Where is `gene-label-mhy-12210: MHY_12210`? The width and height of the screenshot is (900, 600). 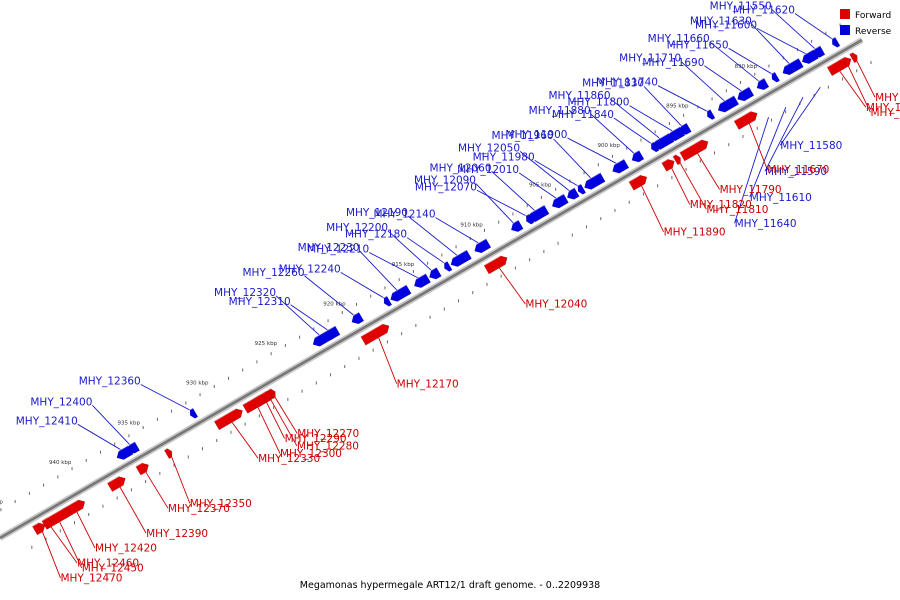
gene-label-mhy-12210: MHY_12210 is located at coordinates (338, 250).